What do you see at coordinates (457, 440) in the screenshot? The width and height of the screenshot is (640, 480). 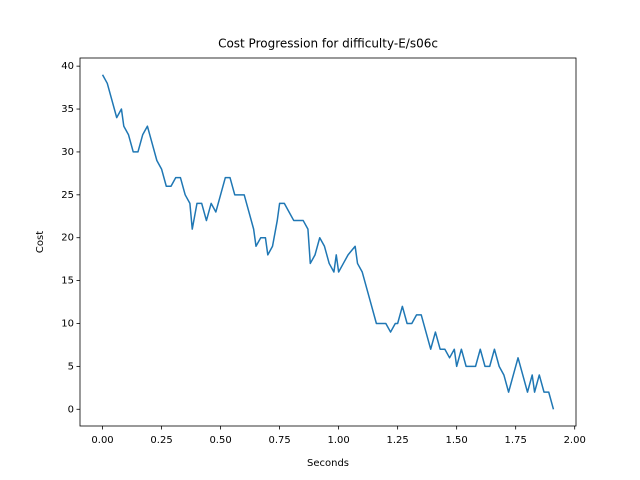 I see `x-tick-label: 1.50` at bounding box center [457, 440].